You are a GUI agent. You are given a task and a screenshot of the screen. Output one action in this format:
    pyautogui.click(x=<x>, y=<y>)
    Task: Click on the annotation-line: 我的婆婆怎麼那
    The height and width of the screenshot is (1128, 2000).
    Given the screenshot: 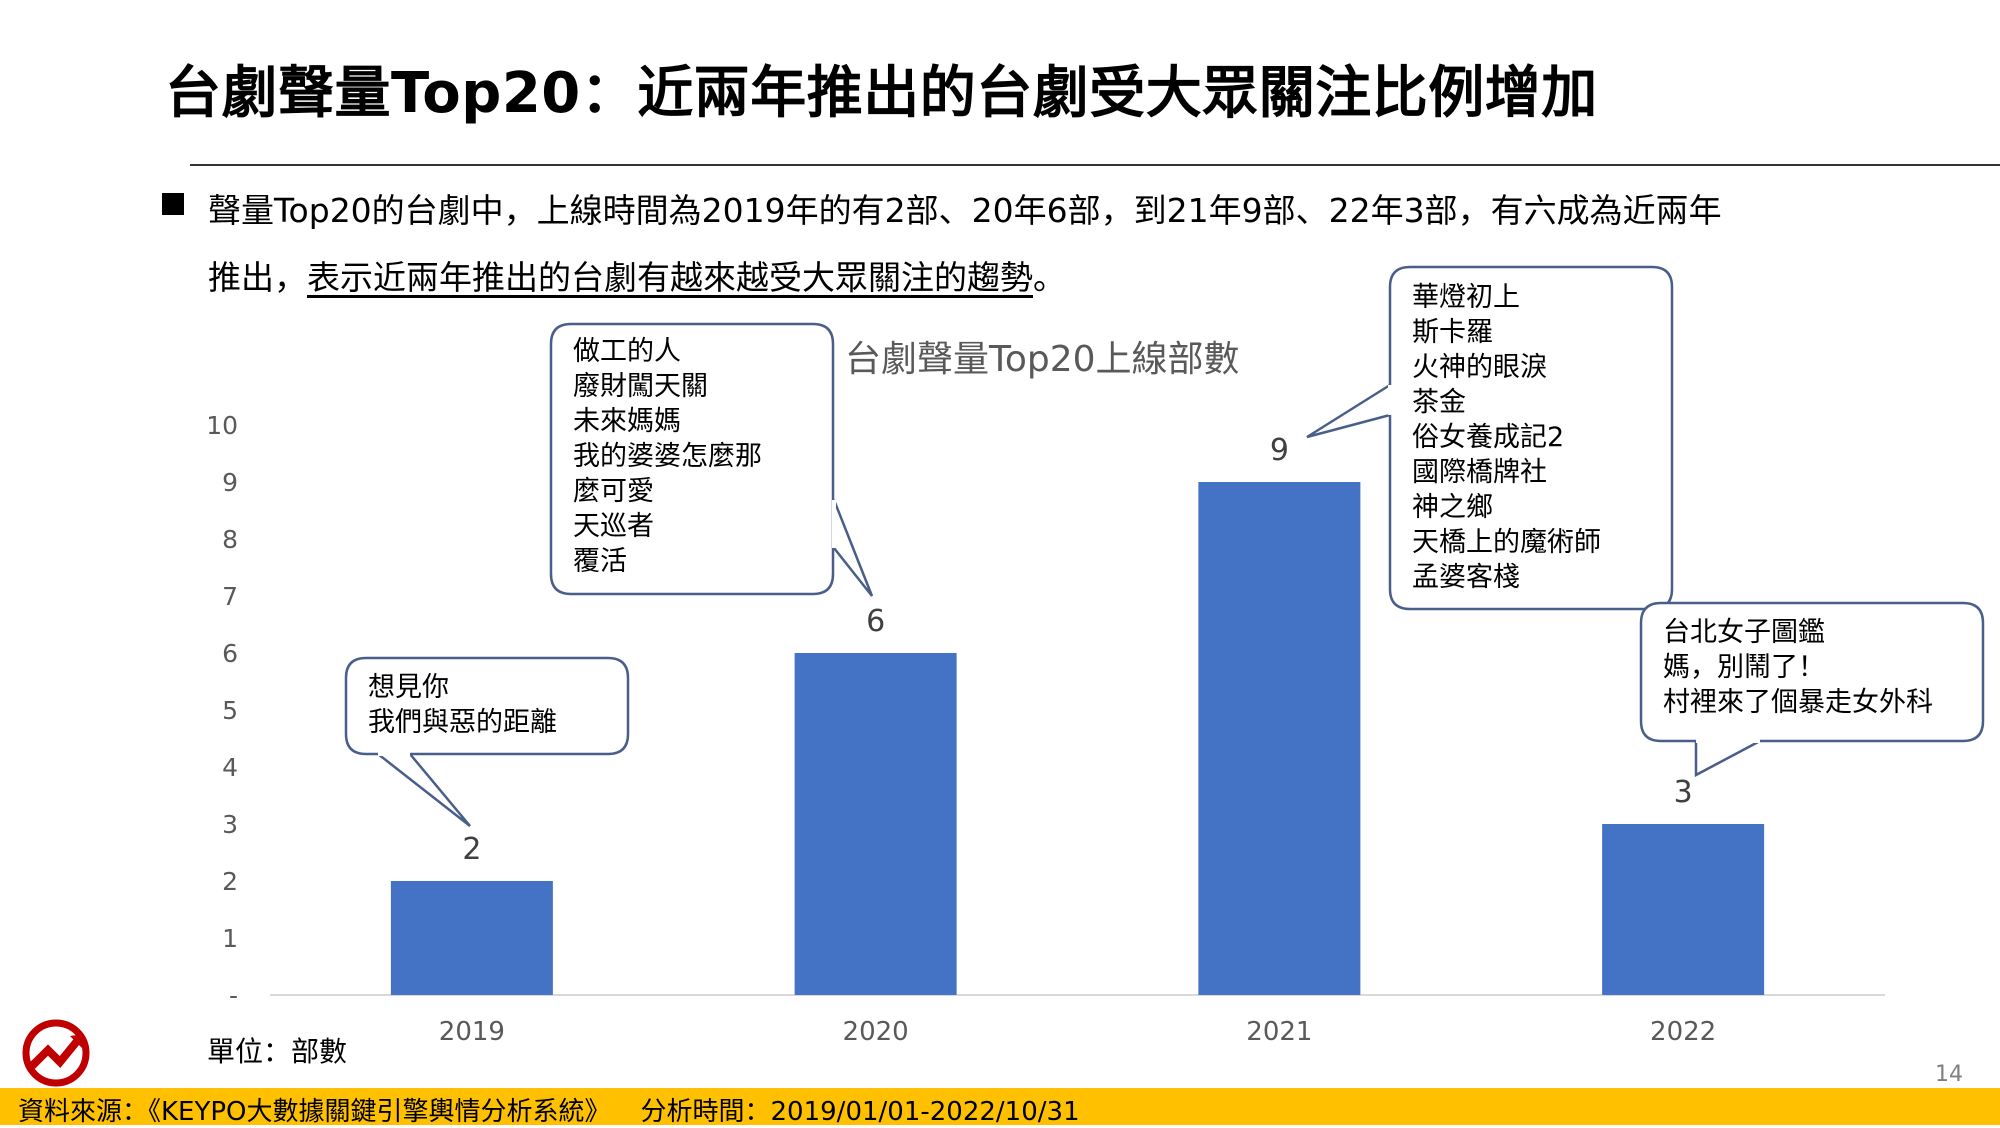 What is the action you would take?
    pyautogui.click(x=667, y=456)
    